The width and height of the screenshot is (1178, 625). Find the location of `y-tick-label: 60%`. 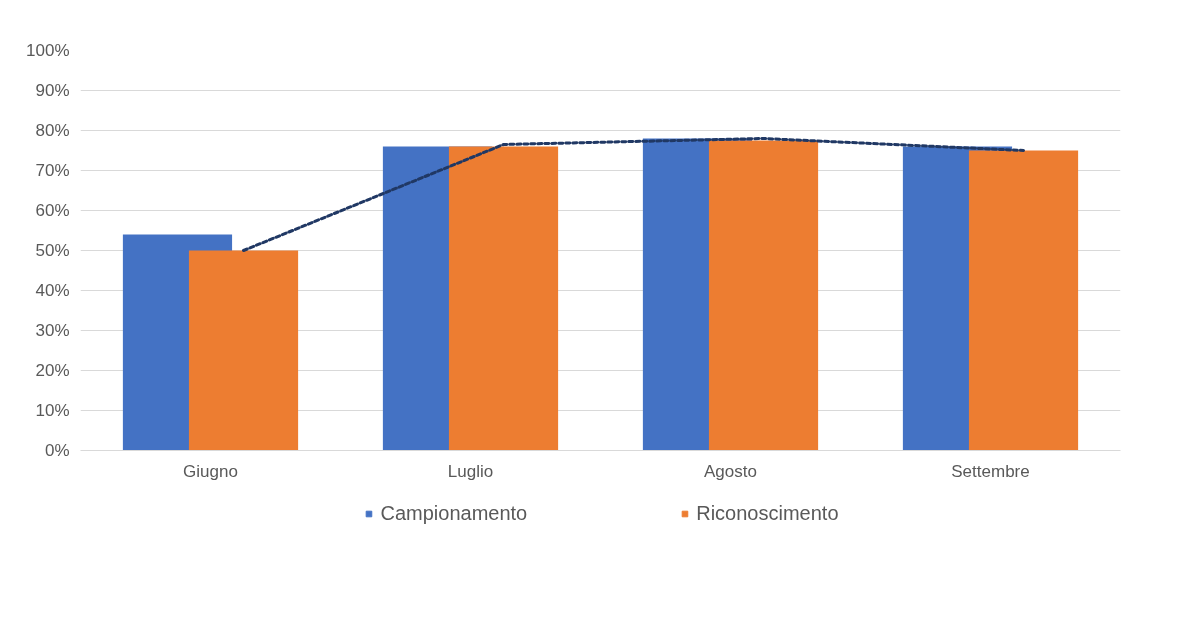

y-tick-label: 60% is located at coordinates (52, 210).